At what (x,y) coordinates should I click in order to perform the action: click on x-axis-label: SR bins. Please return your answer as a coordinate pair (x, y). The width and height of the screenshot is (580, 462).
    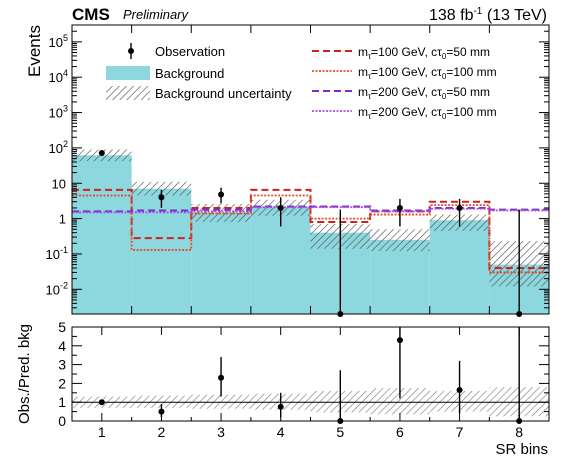
    Looking at the image, I should click on (521, 449).